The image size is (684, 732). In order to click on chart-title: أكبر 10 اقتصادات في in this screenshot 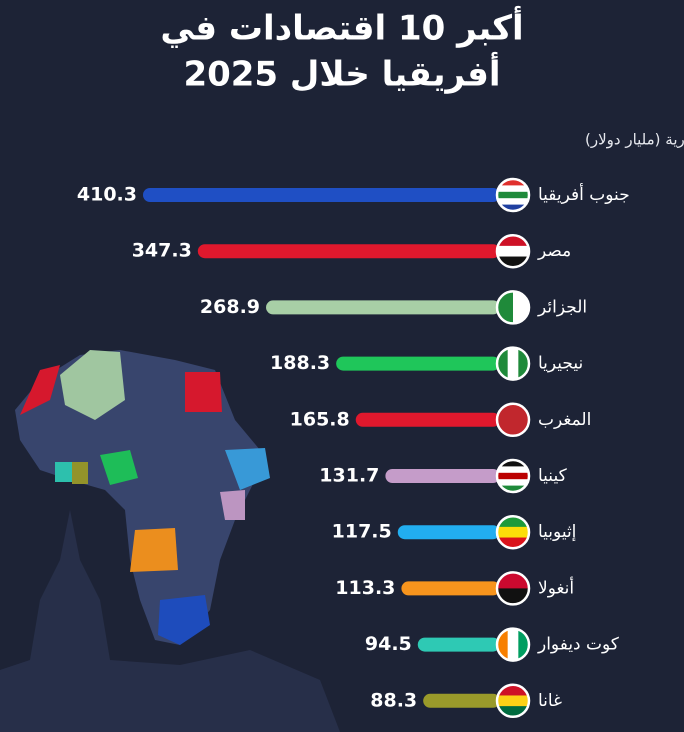, I will do `click(341, 27)`.